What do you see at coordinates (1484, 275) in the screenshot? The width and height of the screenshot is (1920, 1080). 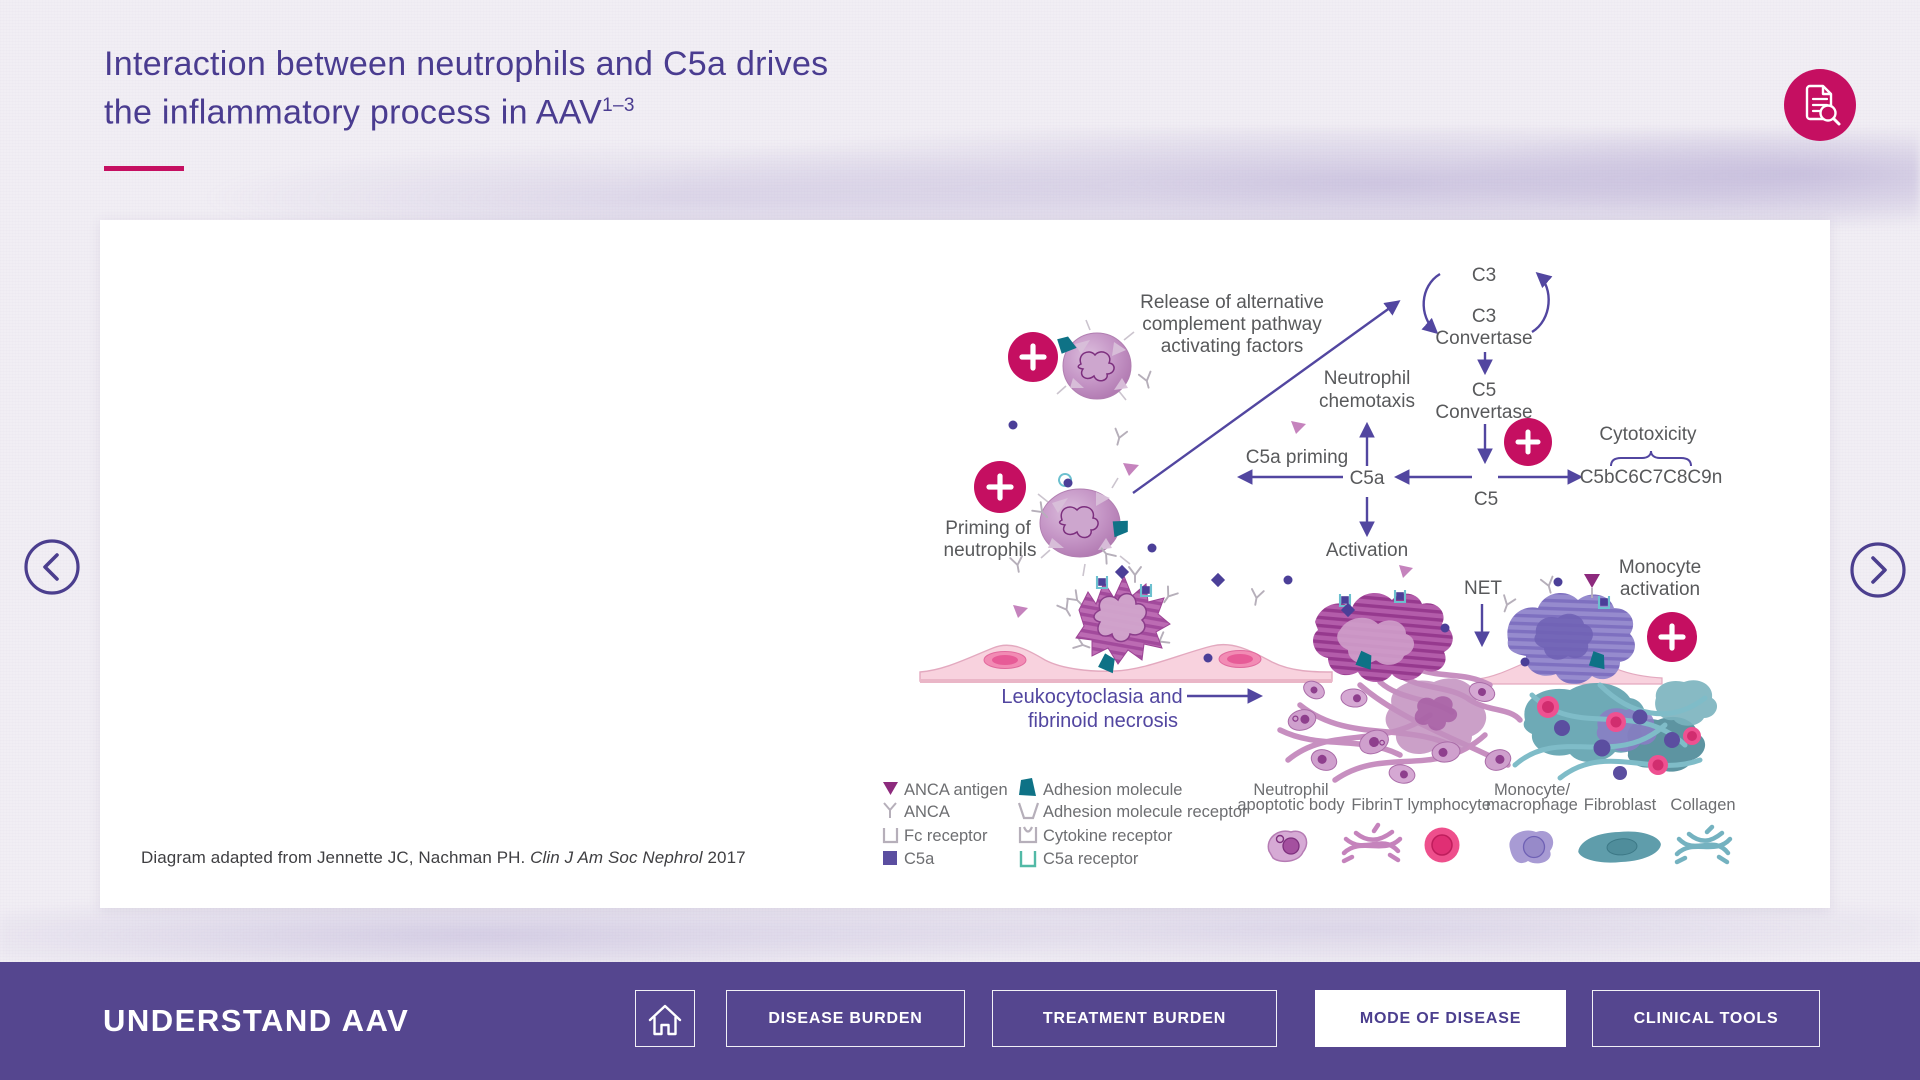 I see `c3-label: C3` at bounding box center [1484, 275].